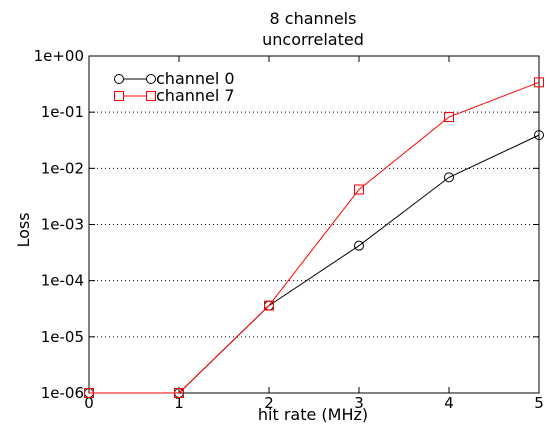  What do you see at coordinates (269, 403) in the screenshot?
I see `x-tick-label: 2` at bounding box center [269, 403].